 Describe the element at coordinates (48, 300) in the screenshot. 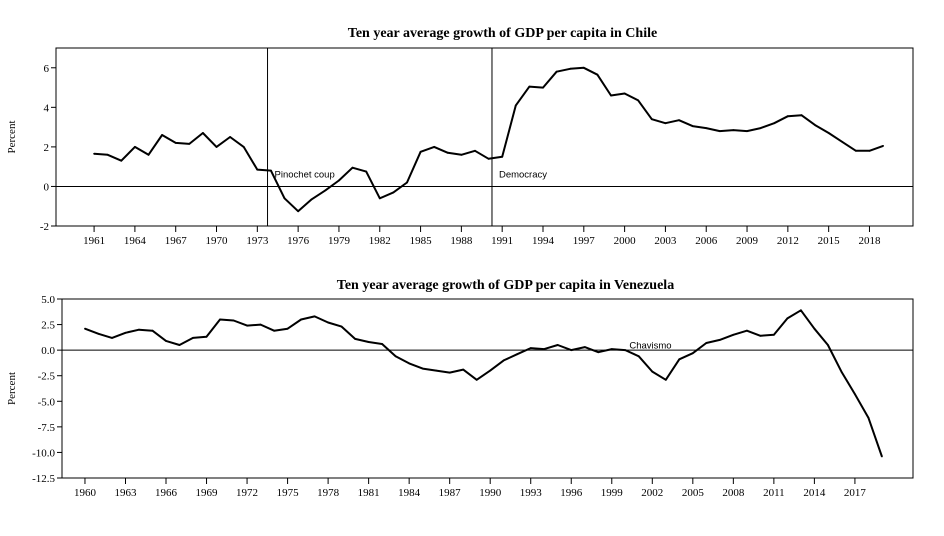

I see `y-tick-label: 5.0` at that location.